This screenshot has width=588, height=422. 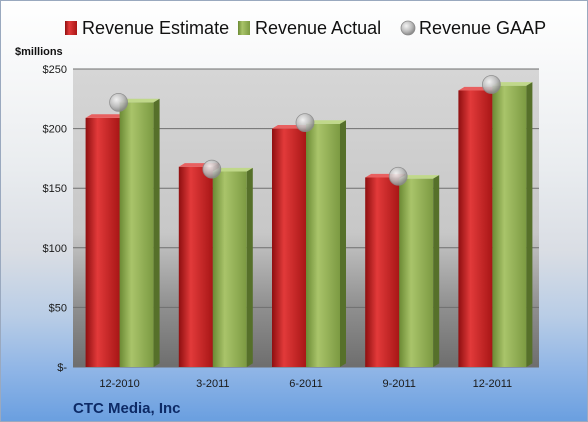 I want to click on x-tick-label: 3-2011, so click(x=212, y=384).